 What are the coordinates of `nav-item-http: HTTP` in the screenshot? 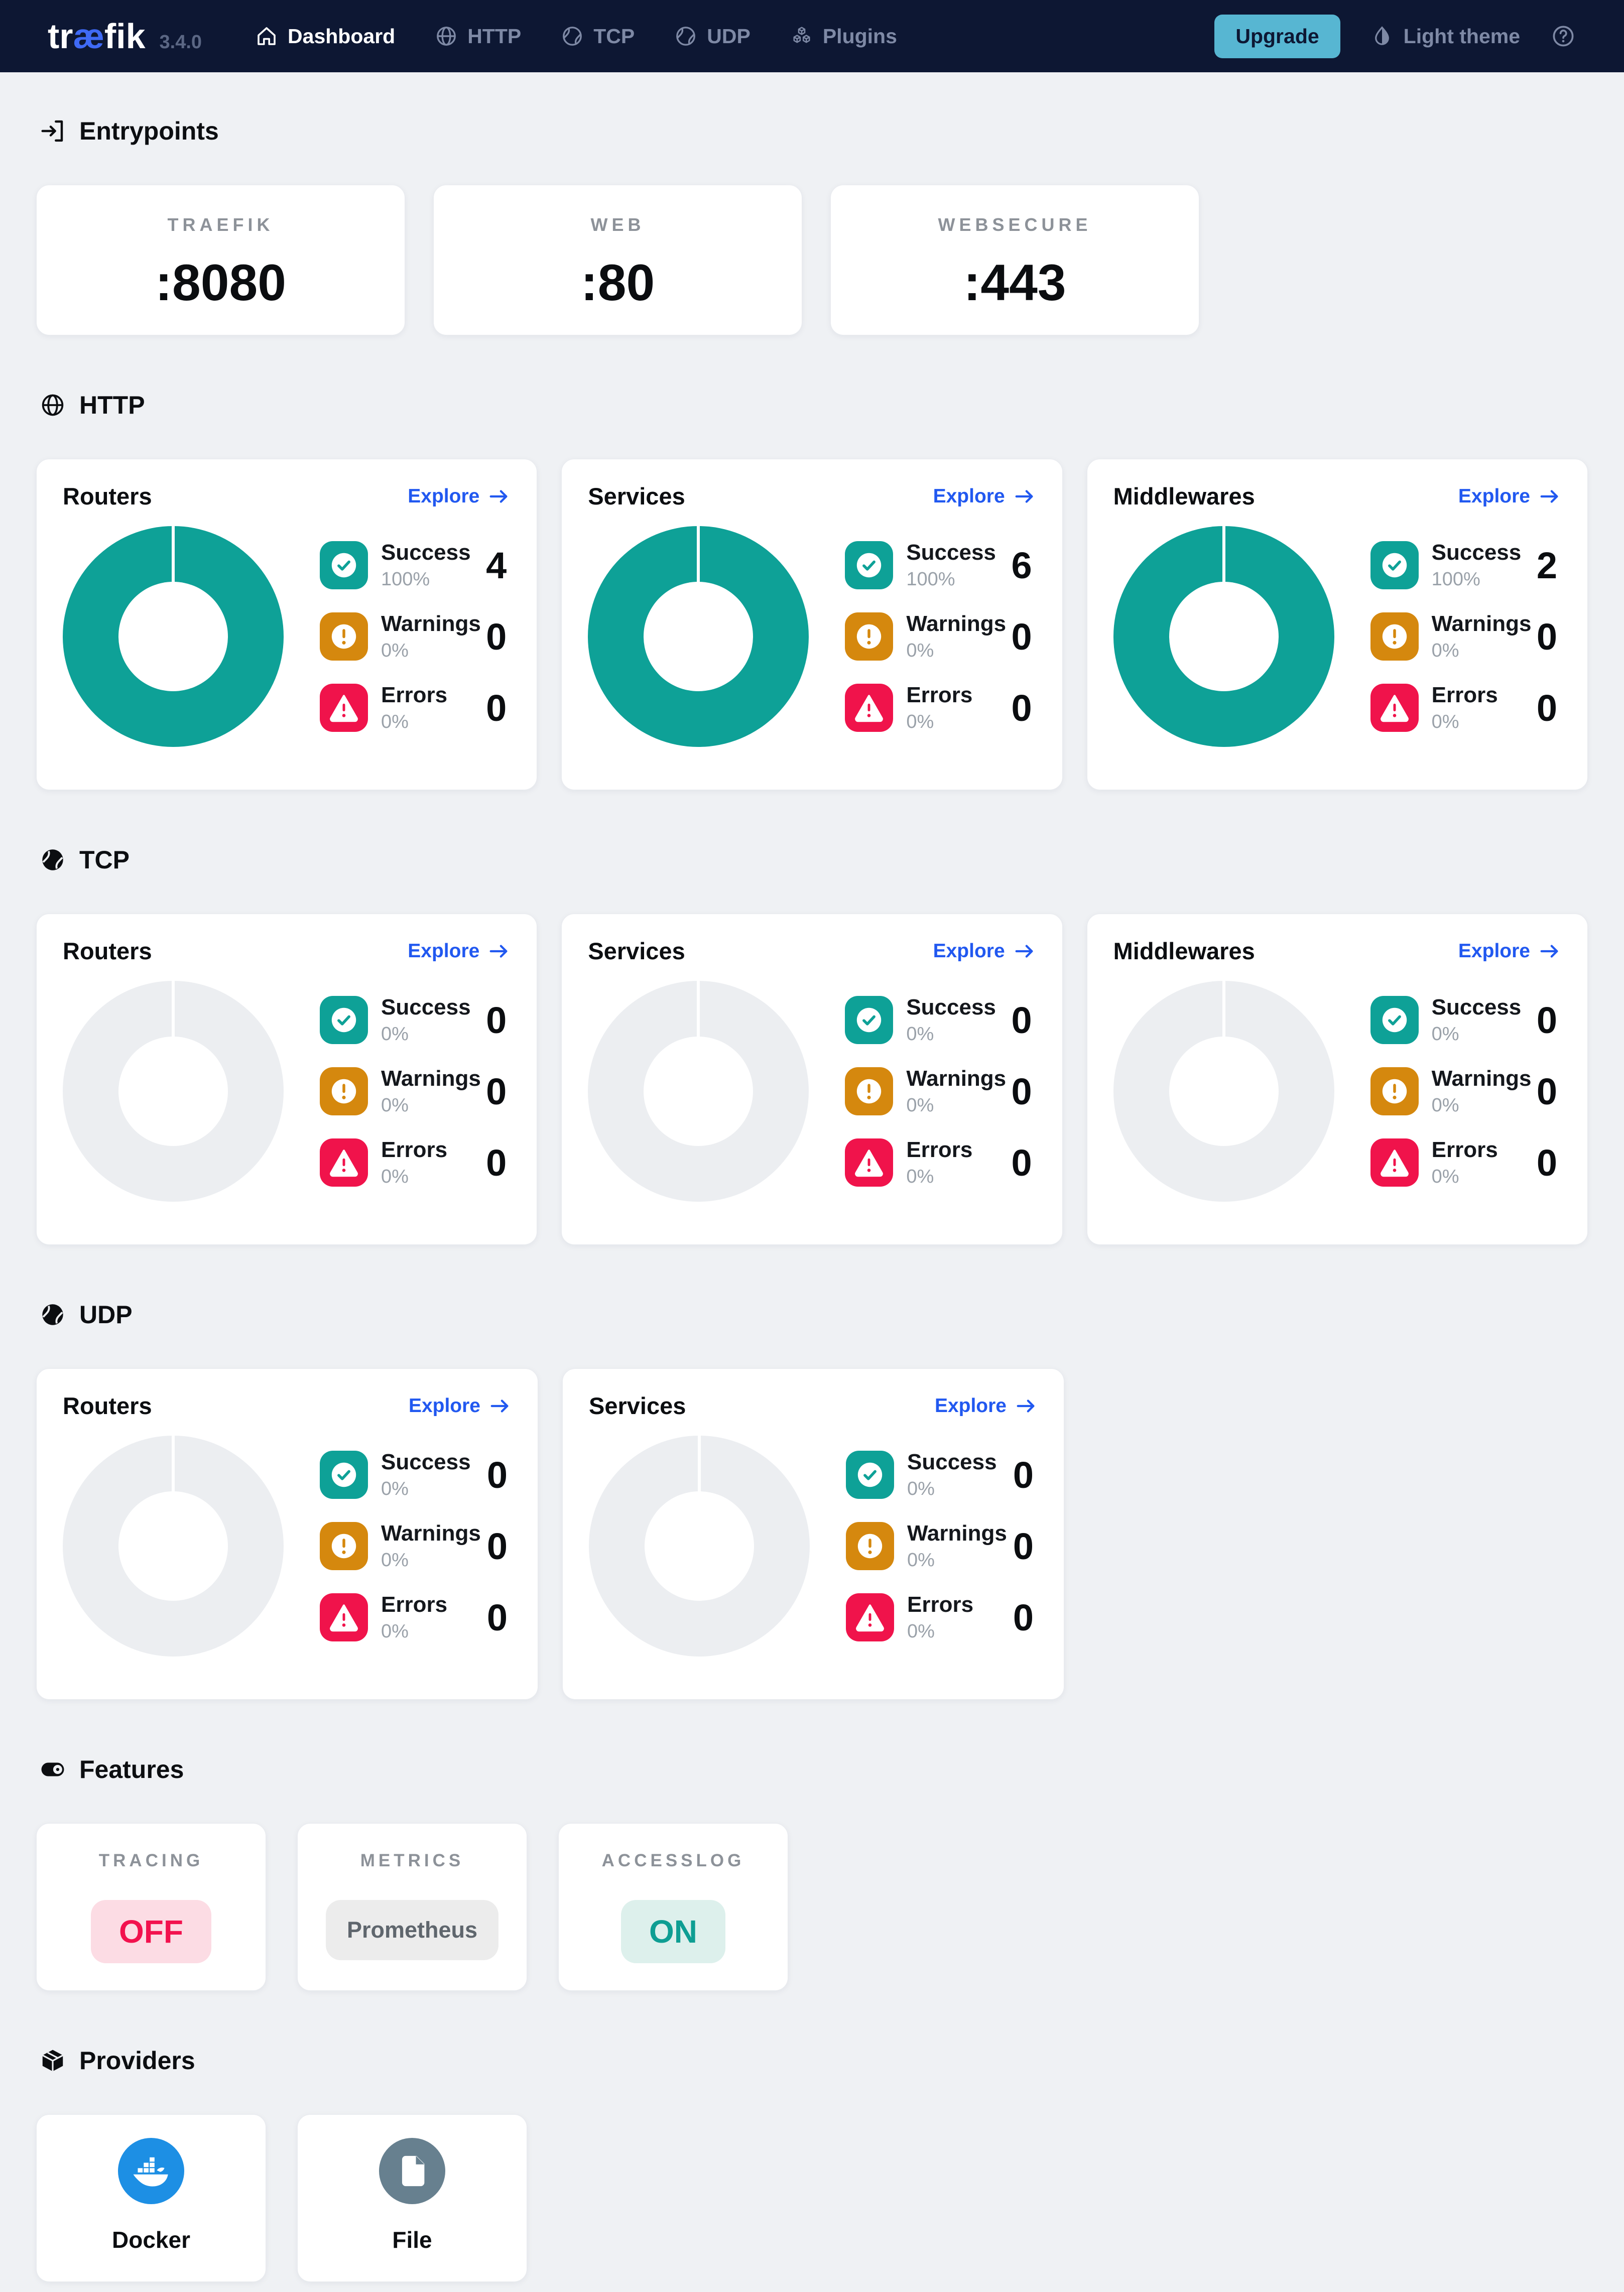 It's located at (477, 36).